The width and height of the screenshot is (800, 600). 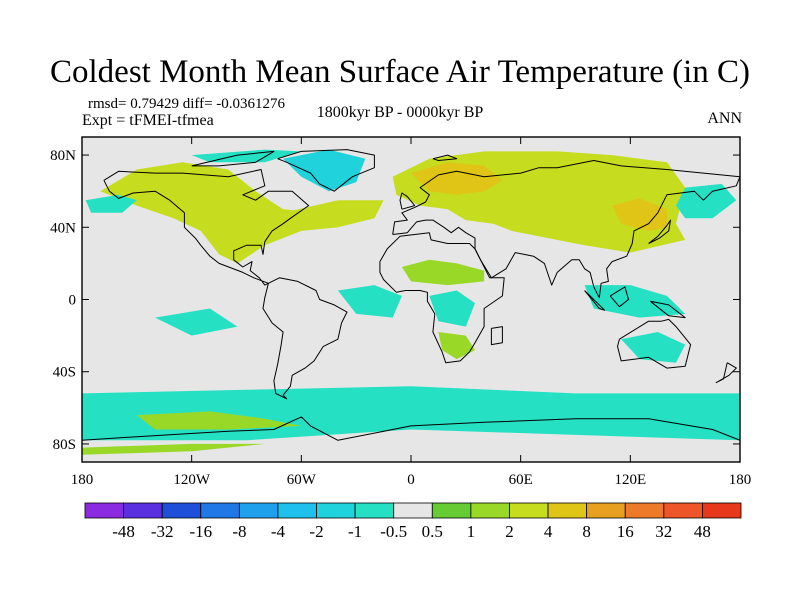 I want to click on coastline-madagascar, so click(x=496, y=336).